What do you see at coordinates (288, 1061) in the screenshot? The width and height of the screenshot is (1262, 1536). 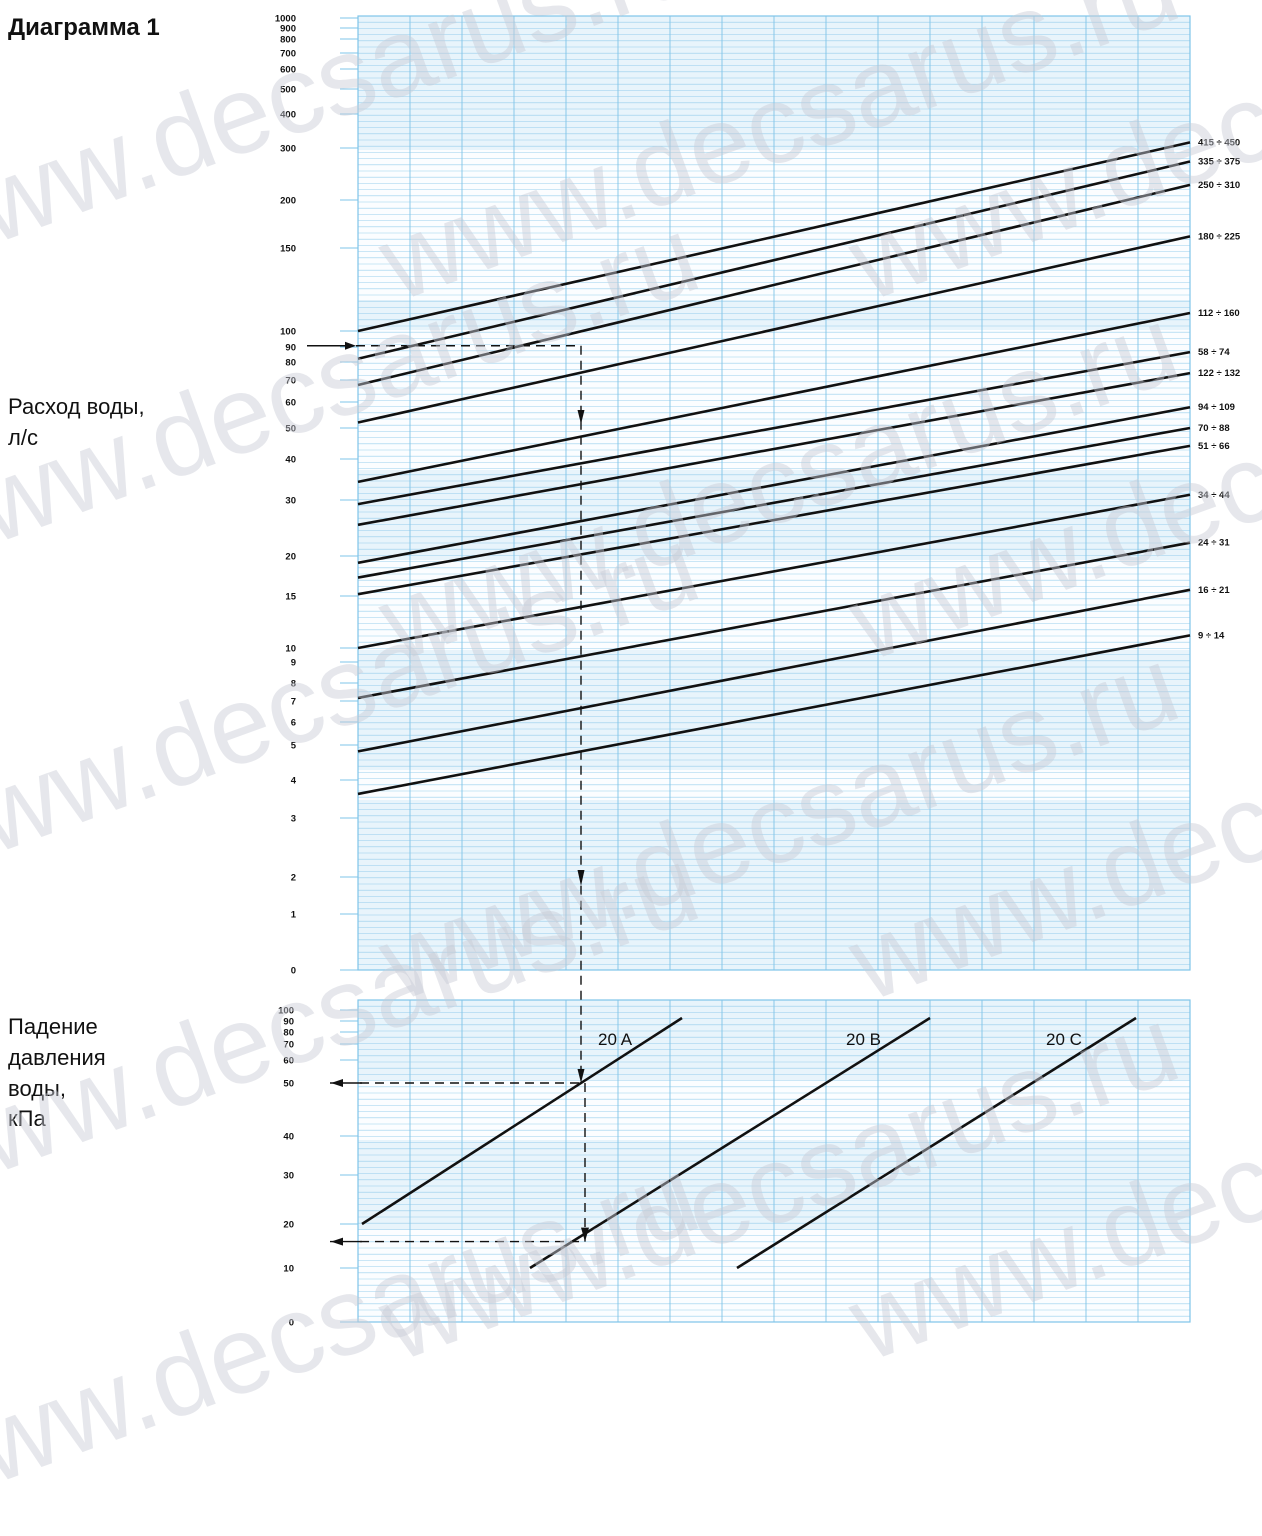 I see `bottom-y-tick-label: 60` at bounding box center [288, 1061].